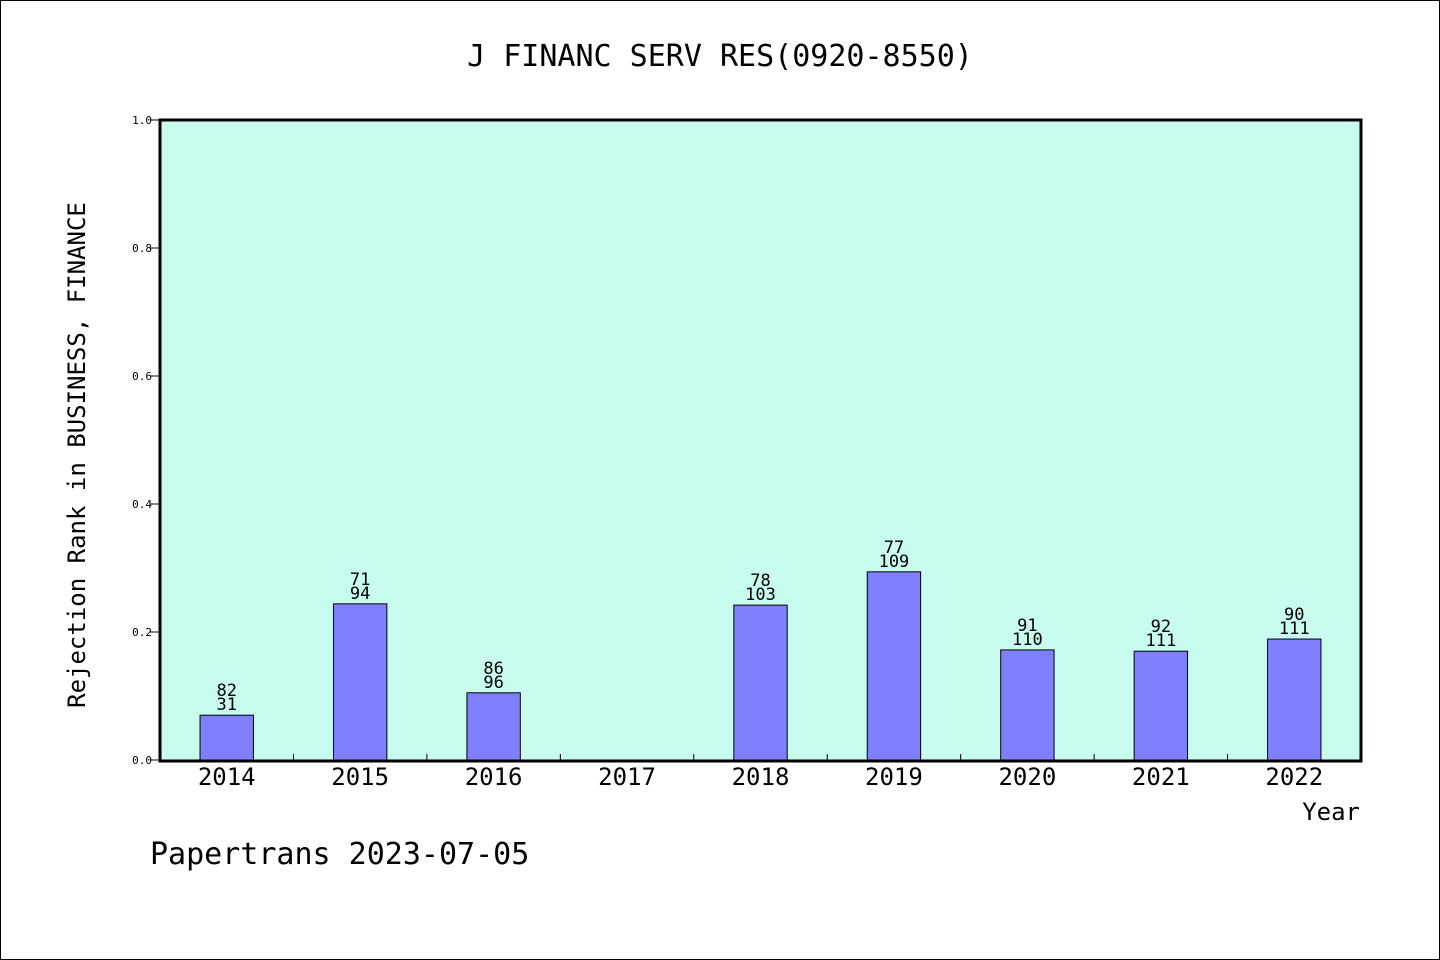 The width and height of the screenshot is (1440, 960). I want to click on x-tick-label: 2019, so click(894, 777).